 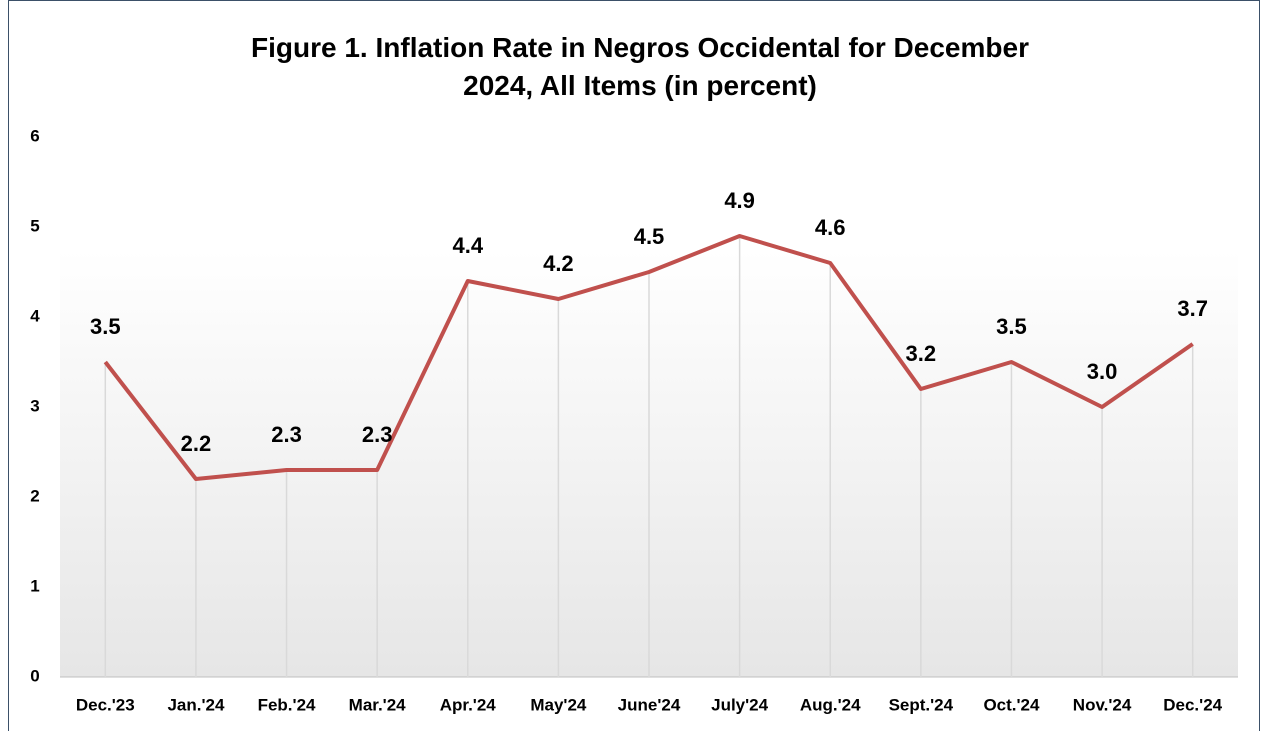 I want to click on x-tick-label: July'24, so click(x=740, y=704).